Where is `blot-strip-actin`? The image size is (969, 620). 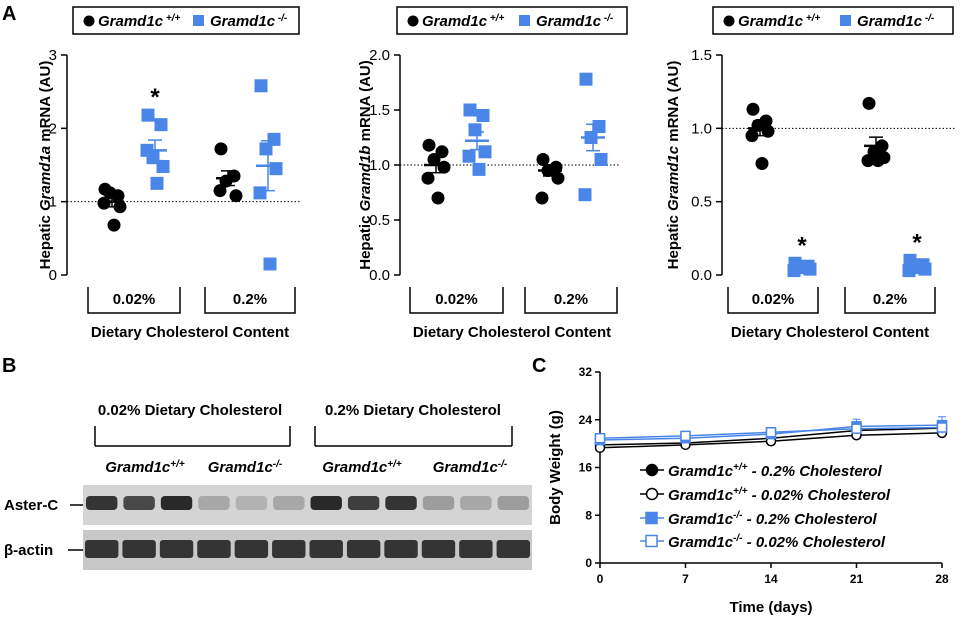
blot-strip-actin is located at coordinates (307, 550).